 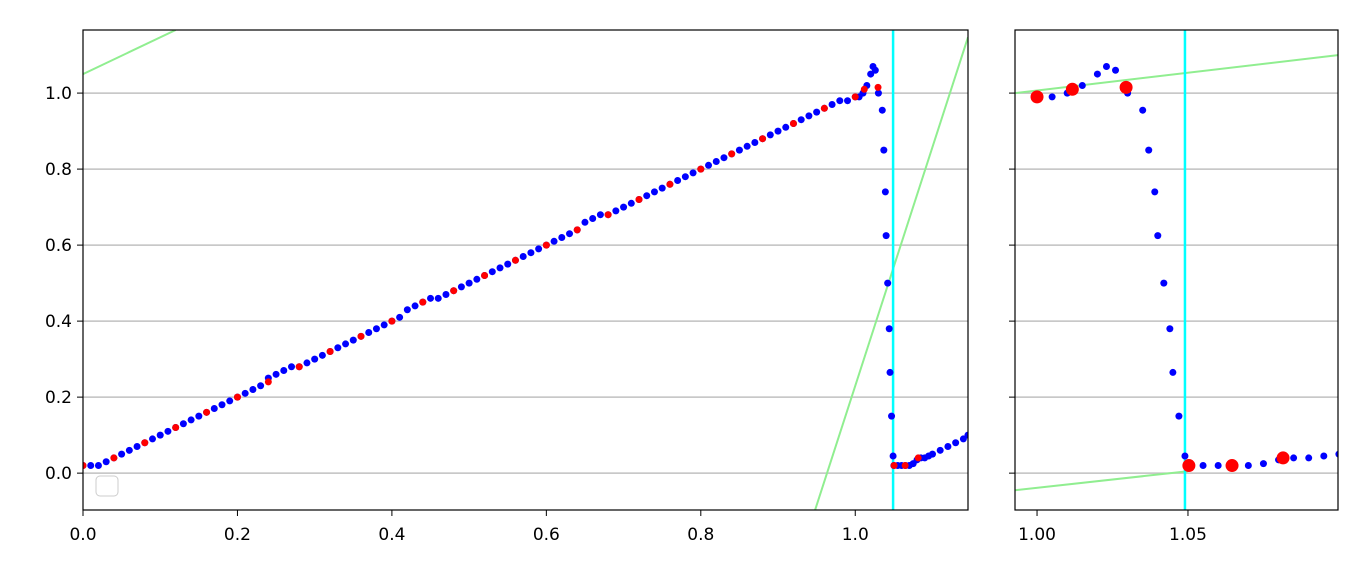 What do you see at coordinates (58, 170) in the screenshot?
I see `y-tick-label: 0.8` at bounding box center [58, 170].